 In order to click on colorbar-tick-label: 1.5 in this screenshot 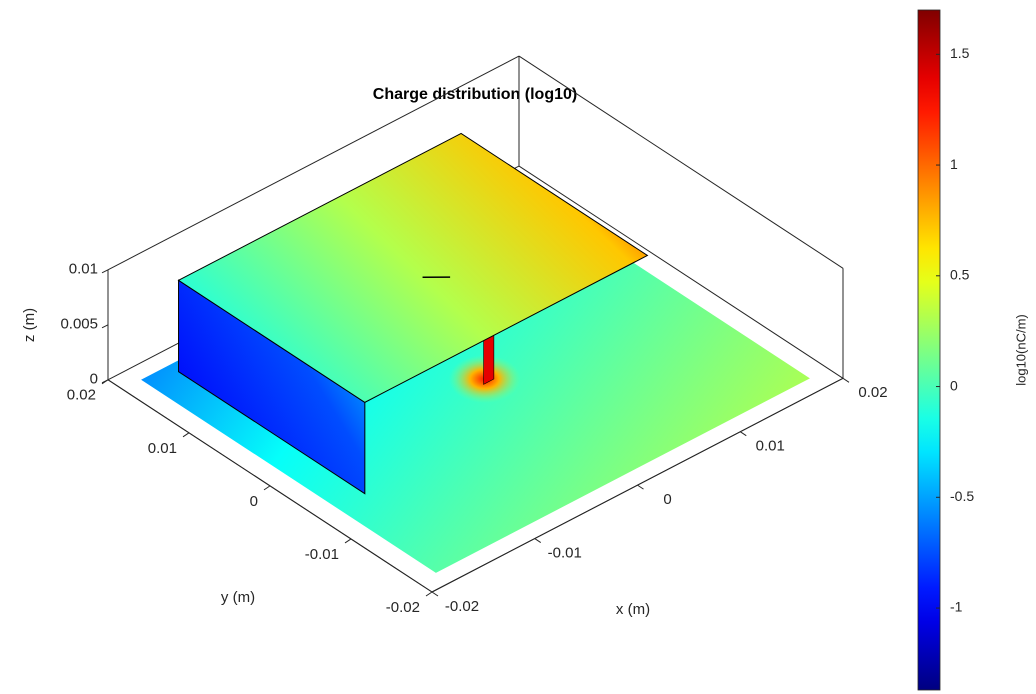, I will do `click(960, 53)`.